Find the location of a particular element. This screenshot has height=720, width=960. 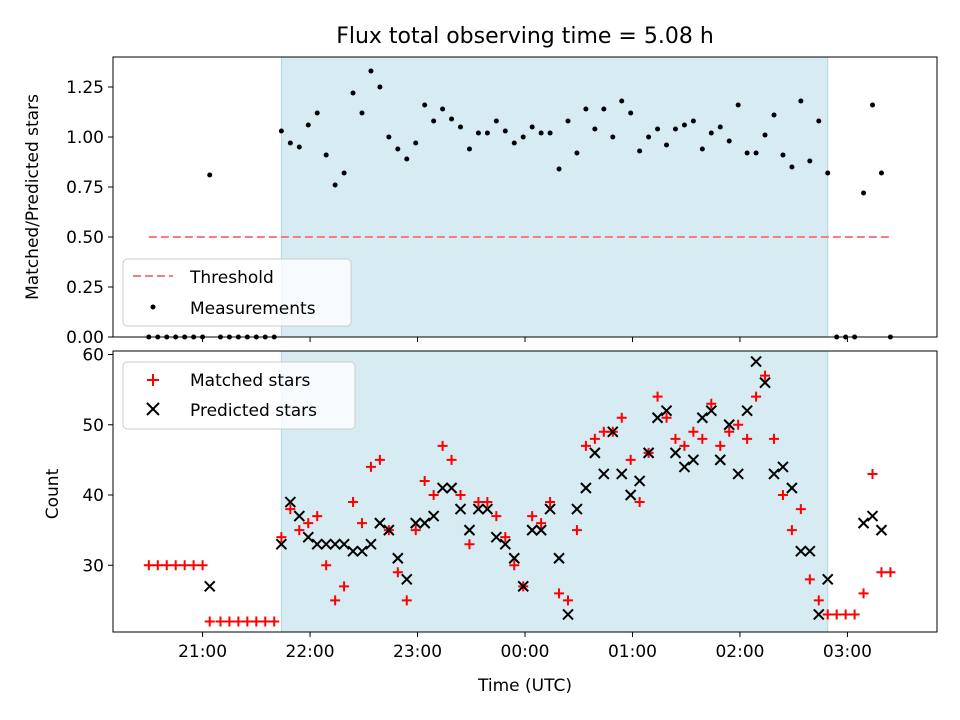

legend-threshold-label: Threshold is located at coordinates (231, 278).